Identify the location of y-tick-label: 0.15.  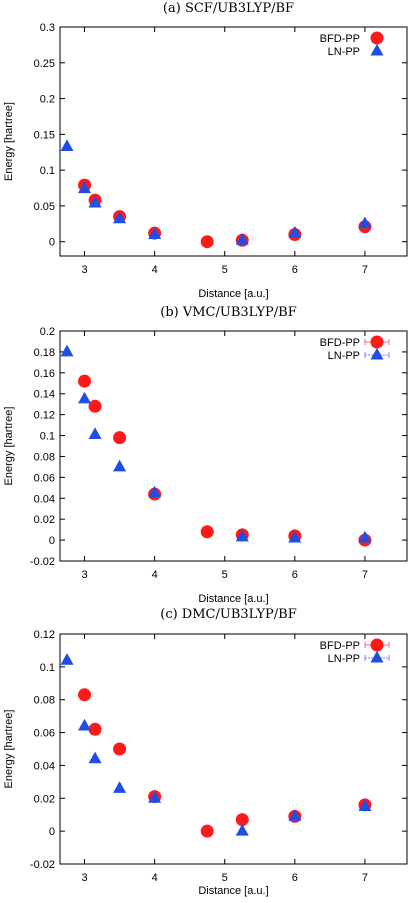
(44, 135).